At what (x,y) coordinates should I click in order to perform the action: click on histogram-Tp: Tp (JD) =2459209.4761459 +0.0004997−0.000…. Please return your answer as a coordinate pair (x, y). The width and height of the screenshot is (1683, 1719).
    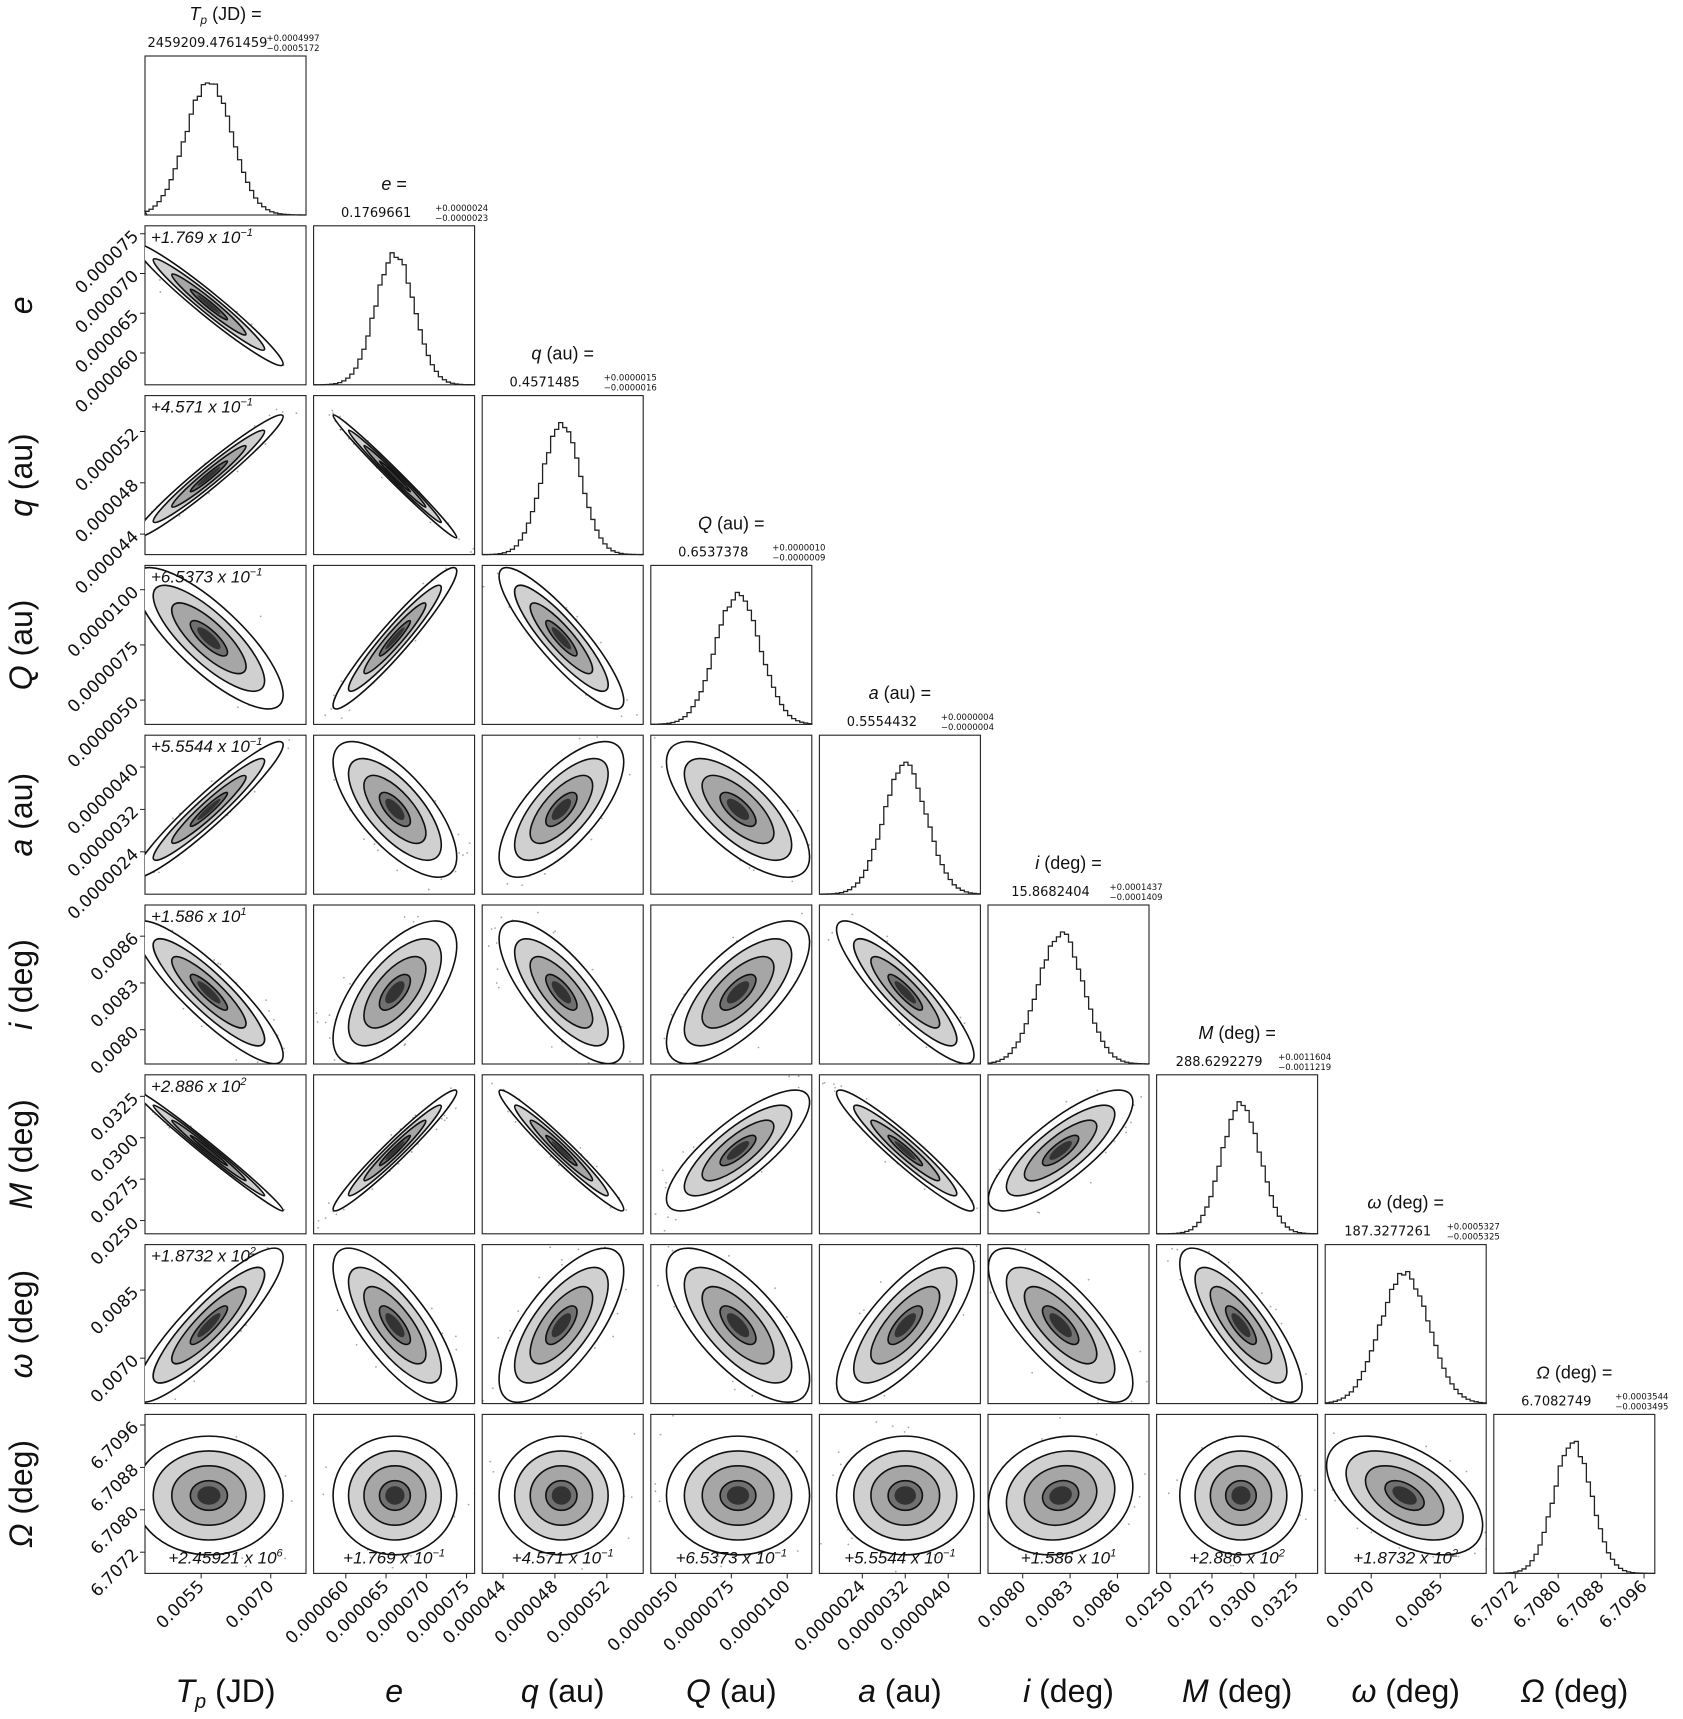
    Looking at the image, I should click on (231, 110).